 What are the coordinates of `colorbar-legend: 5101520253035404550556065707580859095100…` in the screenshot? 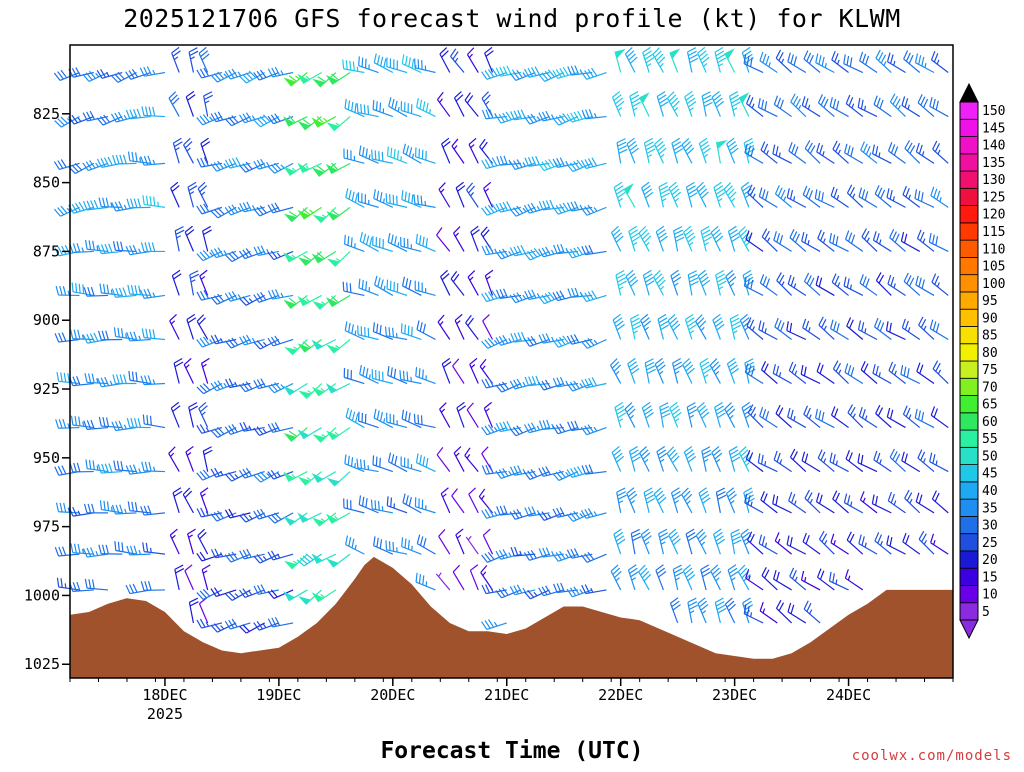 It's located at (982, 361).